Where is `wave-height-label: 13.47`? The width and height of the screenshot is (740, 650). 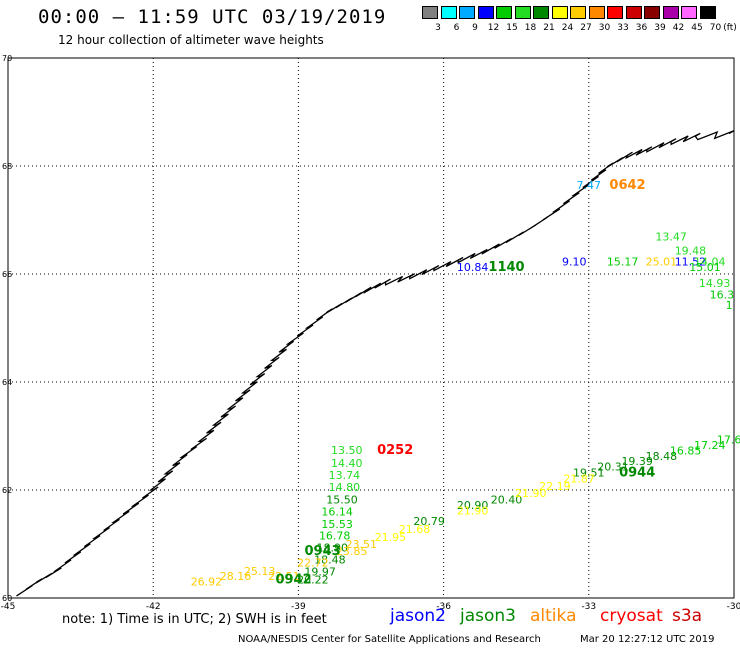
wave-height-label: 13.47 is located at coordinates (671, 237).